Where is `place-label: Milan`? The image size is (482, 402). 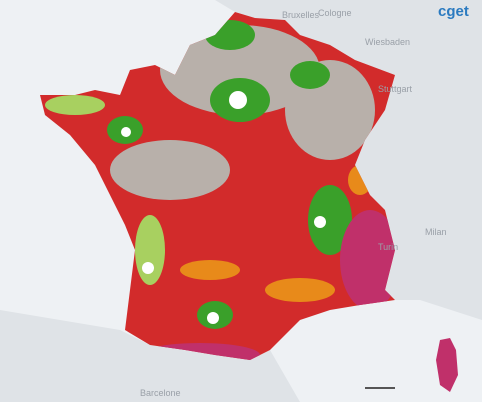
place-label: Milan is located at coordinates (436, 232).